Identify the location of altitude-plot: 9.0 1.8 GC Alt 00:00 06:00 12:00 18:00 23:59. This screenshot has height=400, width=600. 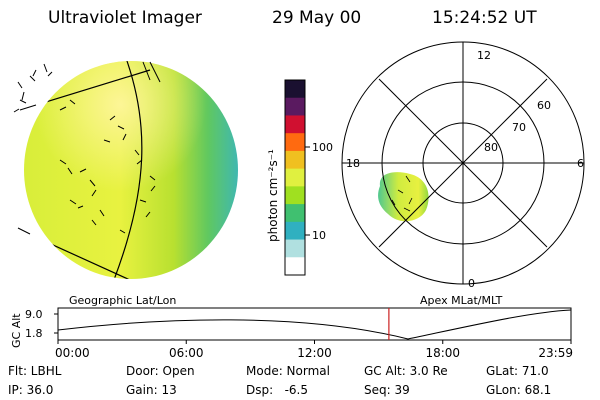
(291, 333).